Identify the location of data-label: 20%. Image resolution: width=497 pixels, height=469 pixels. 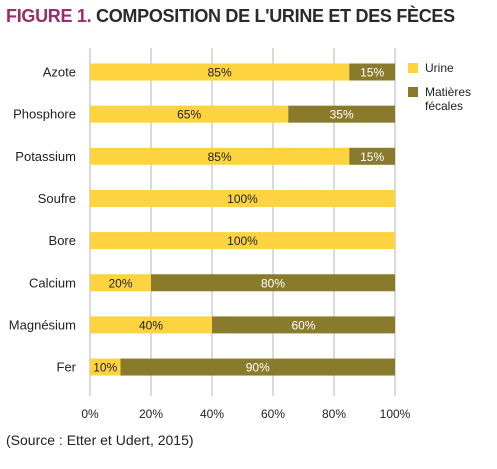
(120, 283).